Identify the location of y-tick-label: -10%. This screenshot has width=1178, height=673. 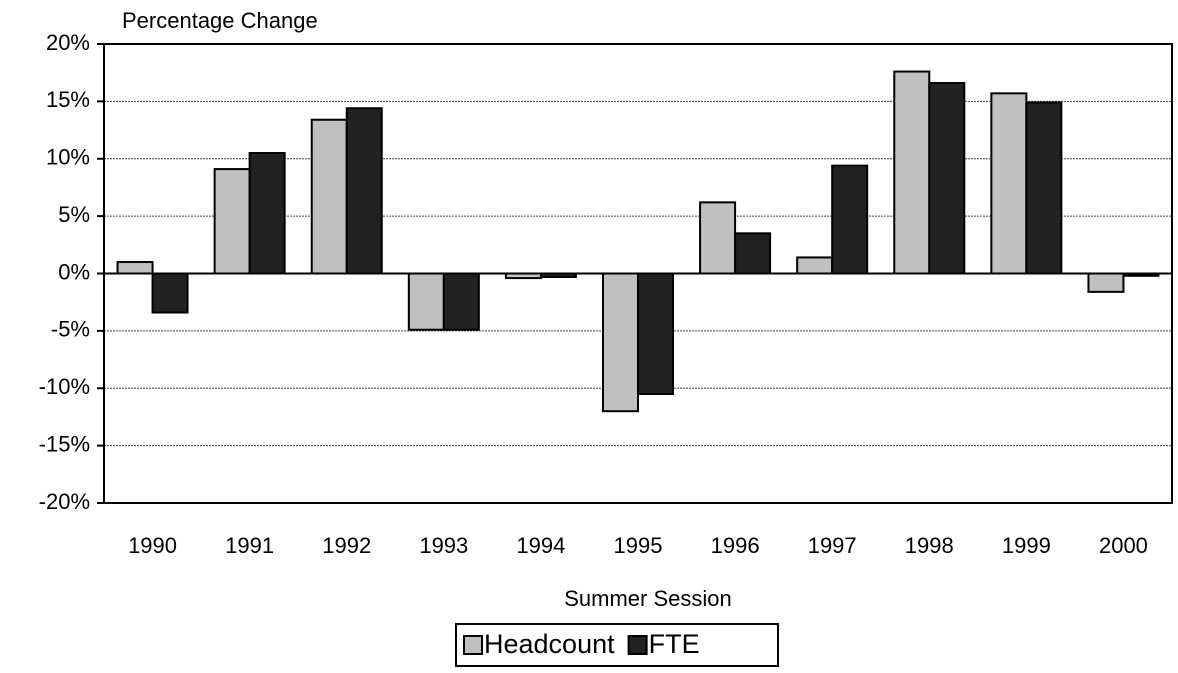
(64, 386).